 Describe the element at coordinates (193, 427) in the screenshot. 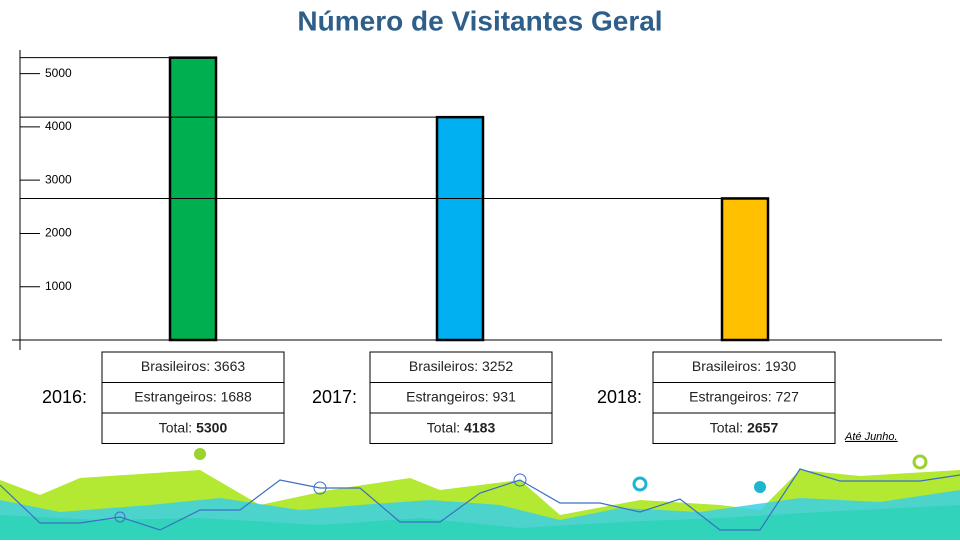

I see `table-total: Total: 5300` at that location.